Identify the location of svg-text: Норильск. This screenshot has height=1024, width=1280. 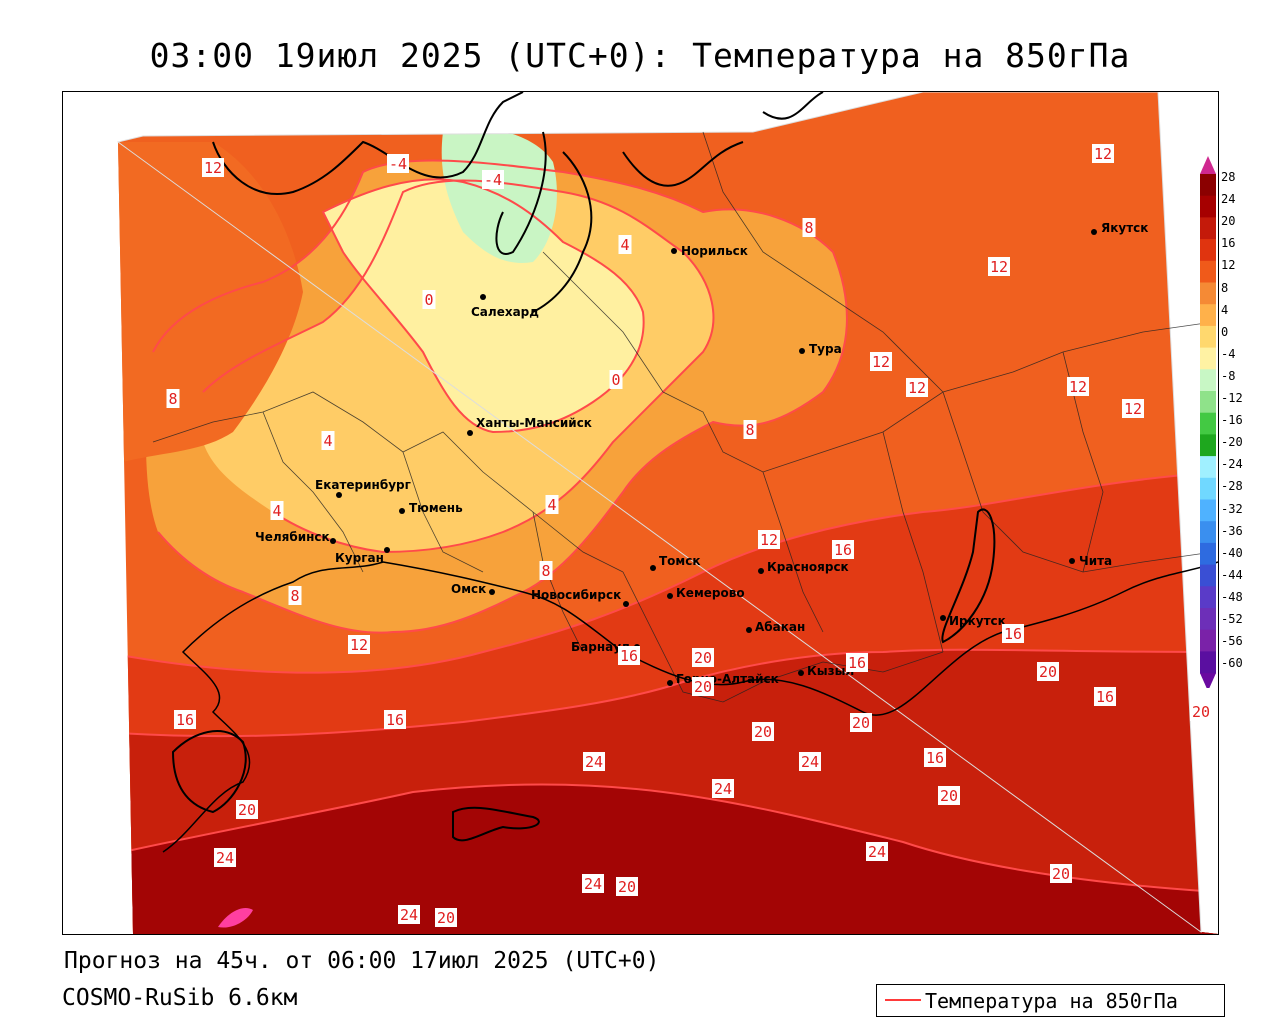
(714, 251).